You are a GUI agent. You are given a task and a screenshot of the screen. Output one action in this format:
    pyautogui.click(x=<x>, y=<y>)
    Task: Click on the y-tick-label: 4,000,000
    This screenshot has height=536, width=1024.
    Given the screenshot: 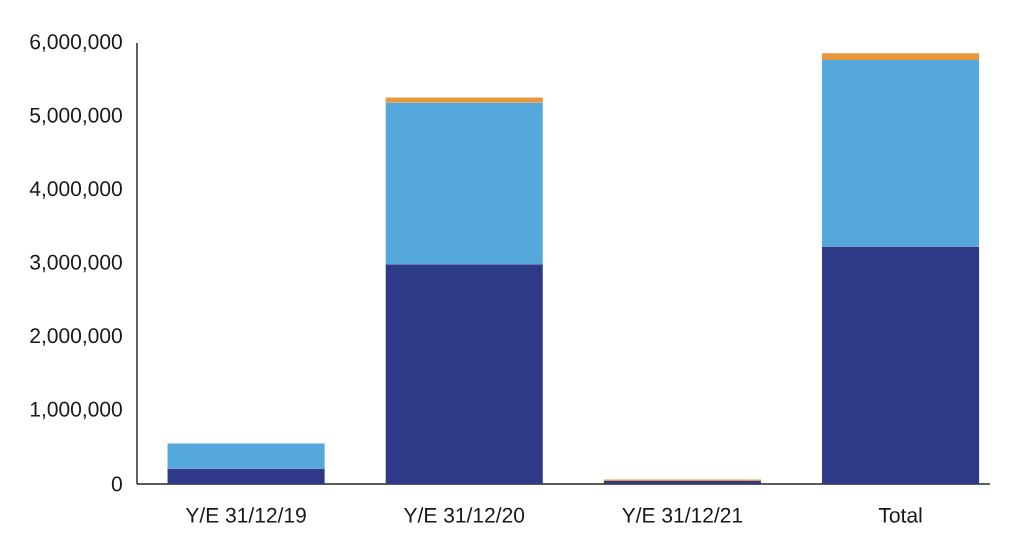 What is the action you would take?
    pyautogui.click(x=75, y=190)
    